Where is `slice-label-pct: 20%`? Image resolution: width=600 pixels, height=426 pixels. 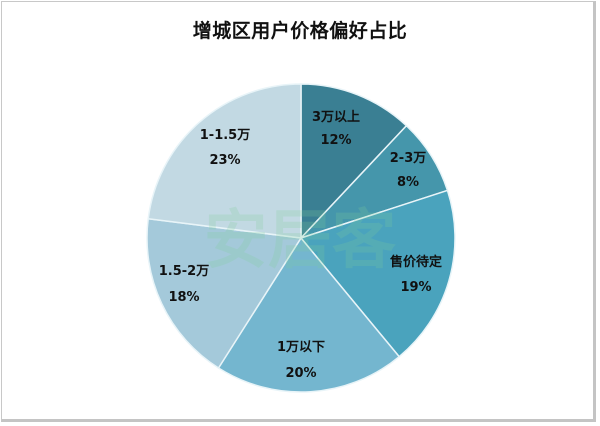 slice-label-pct: 20% is located at coordinates (300, 373).